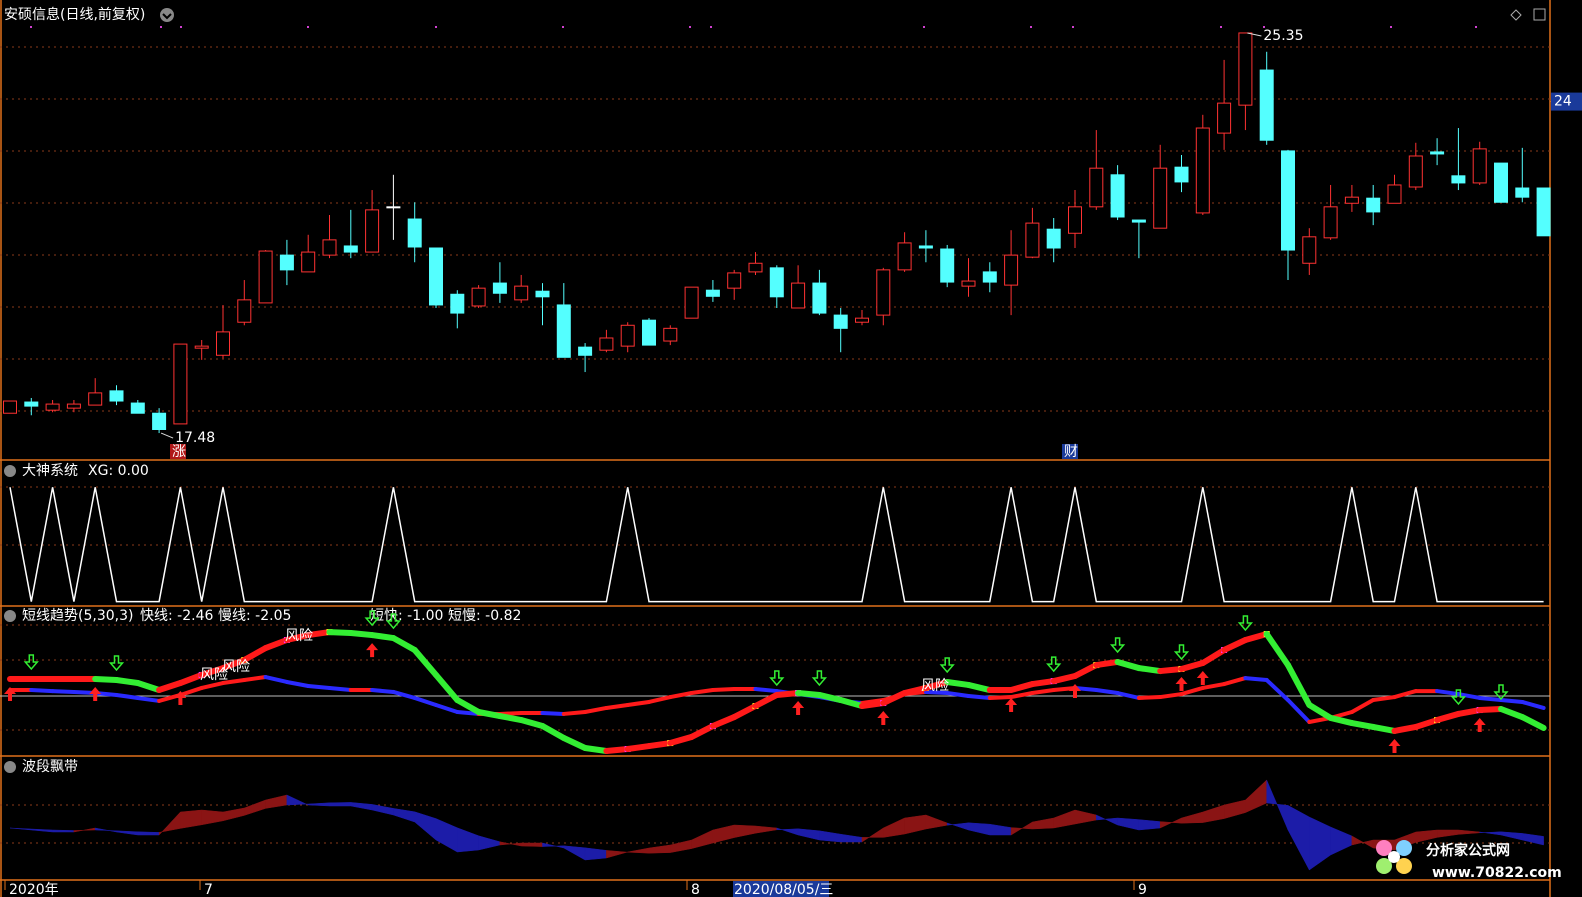 The width and height of the screenshot is (1582, 897). I want to click on chart-title: 安硕信息(日线,前复权), so click(74, 14).